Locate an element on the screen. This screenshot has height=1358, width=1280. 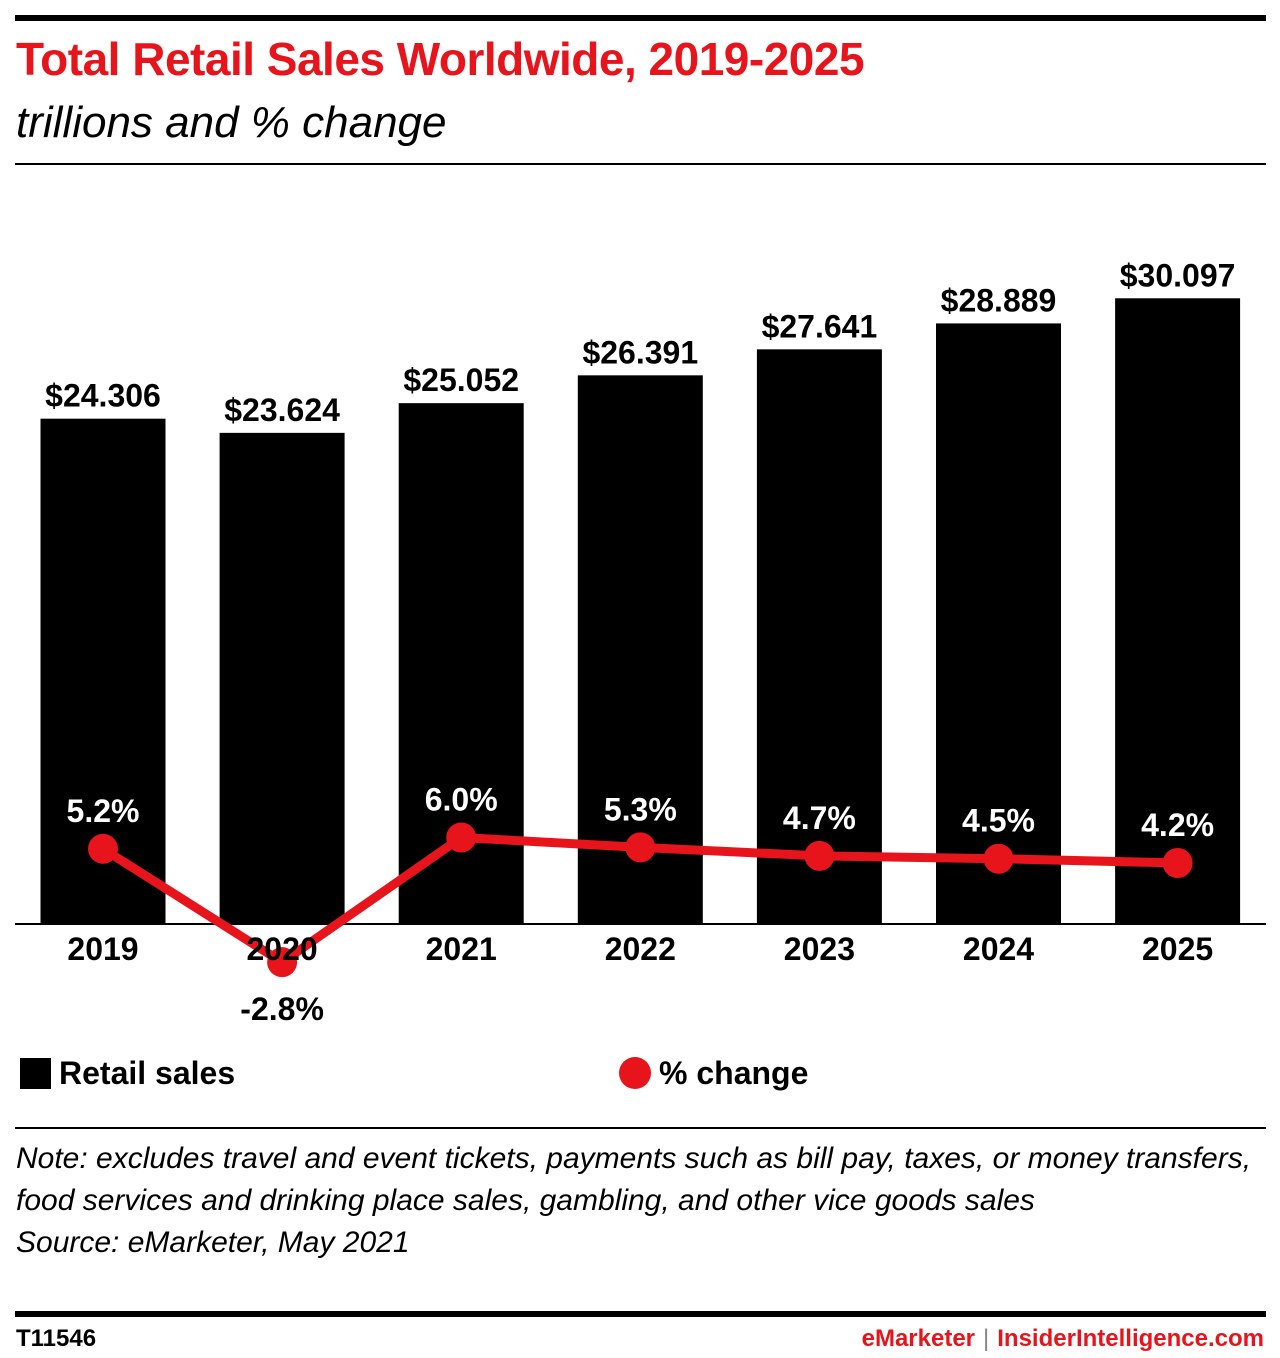
bar-2023 is located at coordinates (819, 636).